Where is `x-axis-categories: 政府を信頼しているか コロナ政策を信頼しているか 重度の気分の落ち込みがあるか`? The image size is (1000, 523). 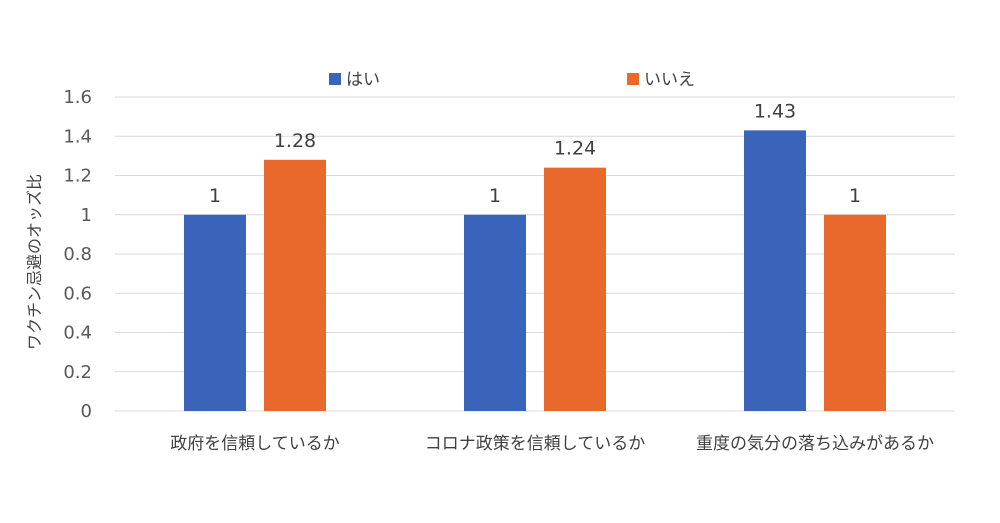
x-axis-categories: 政府を信頼しているか コロナ政策を信頼しているか 重度の気分の落ち込みがあるか is located at coordinates (552, 444).